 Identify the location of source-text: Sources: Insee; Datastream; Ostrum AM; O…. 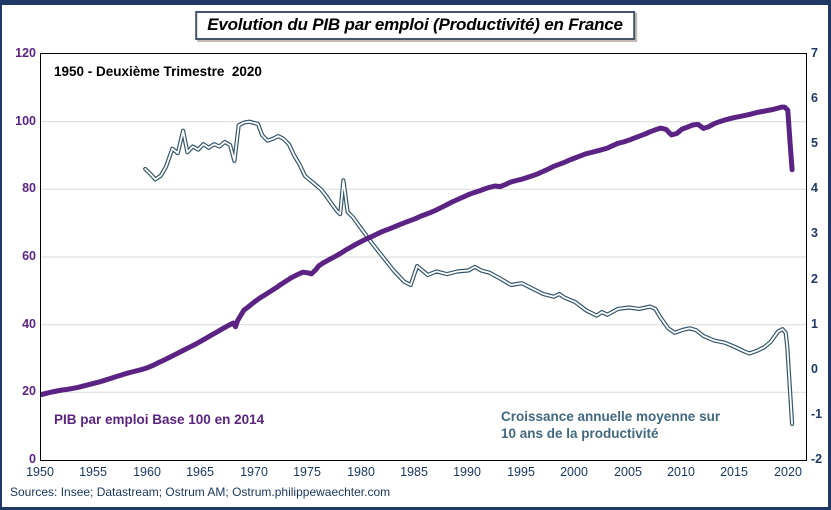
(200, 492).